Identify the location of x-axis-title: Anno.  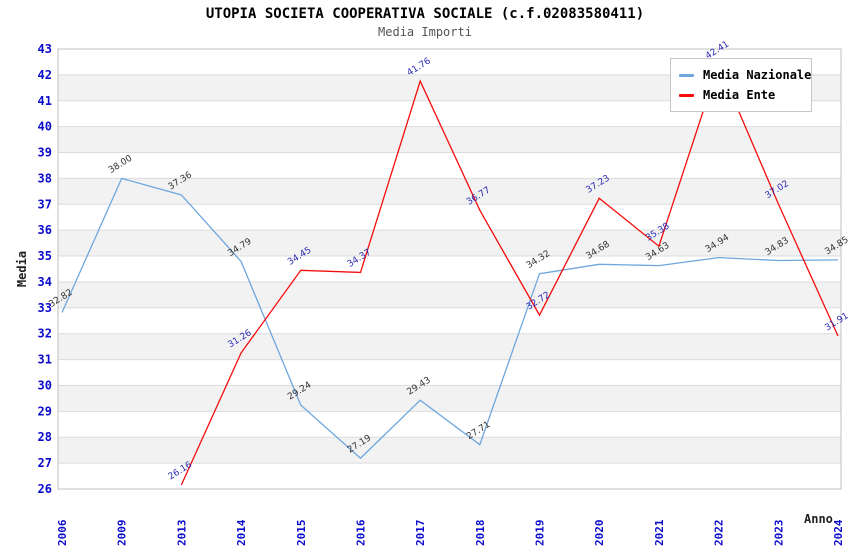
(818, 519).